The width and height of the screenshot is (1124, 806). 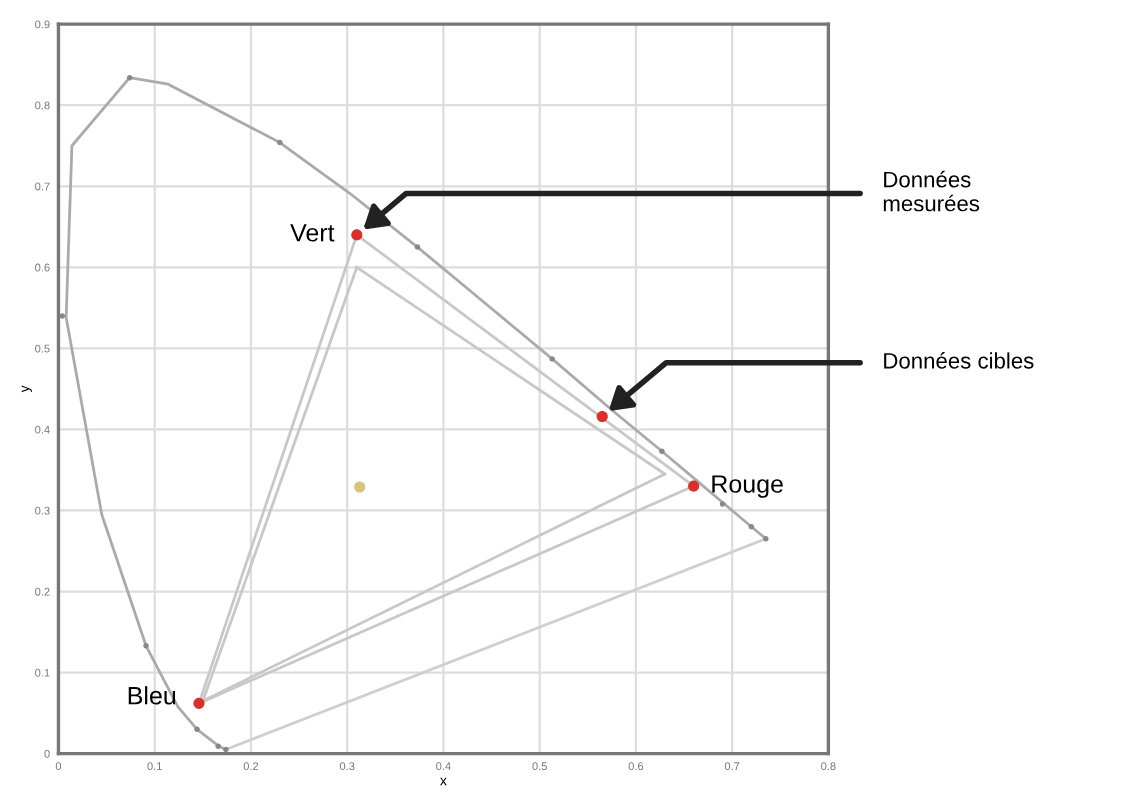 I want to click on annotation: Bleu, so click(x=152, y=695).